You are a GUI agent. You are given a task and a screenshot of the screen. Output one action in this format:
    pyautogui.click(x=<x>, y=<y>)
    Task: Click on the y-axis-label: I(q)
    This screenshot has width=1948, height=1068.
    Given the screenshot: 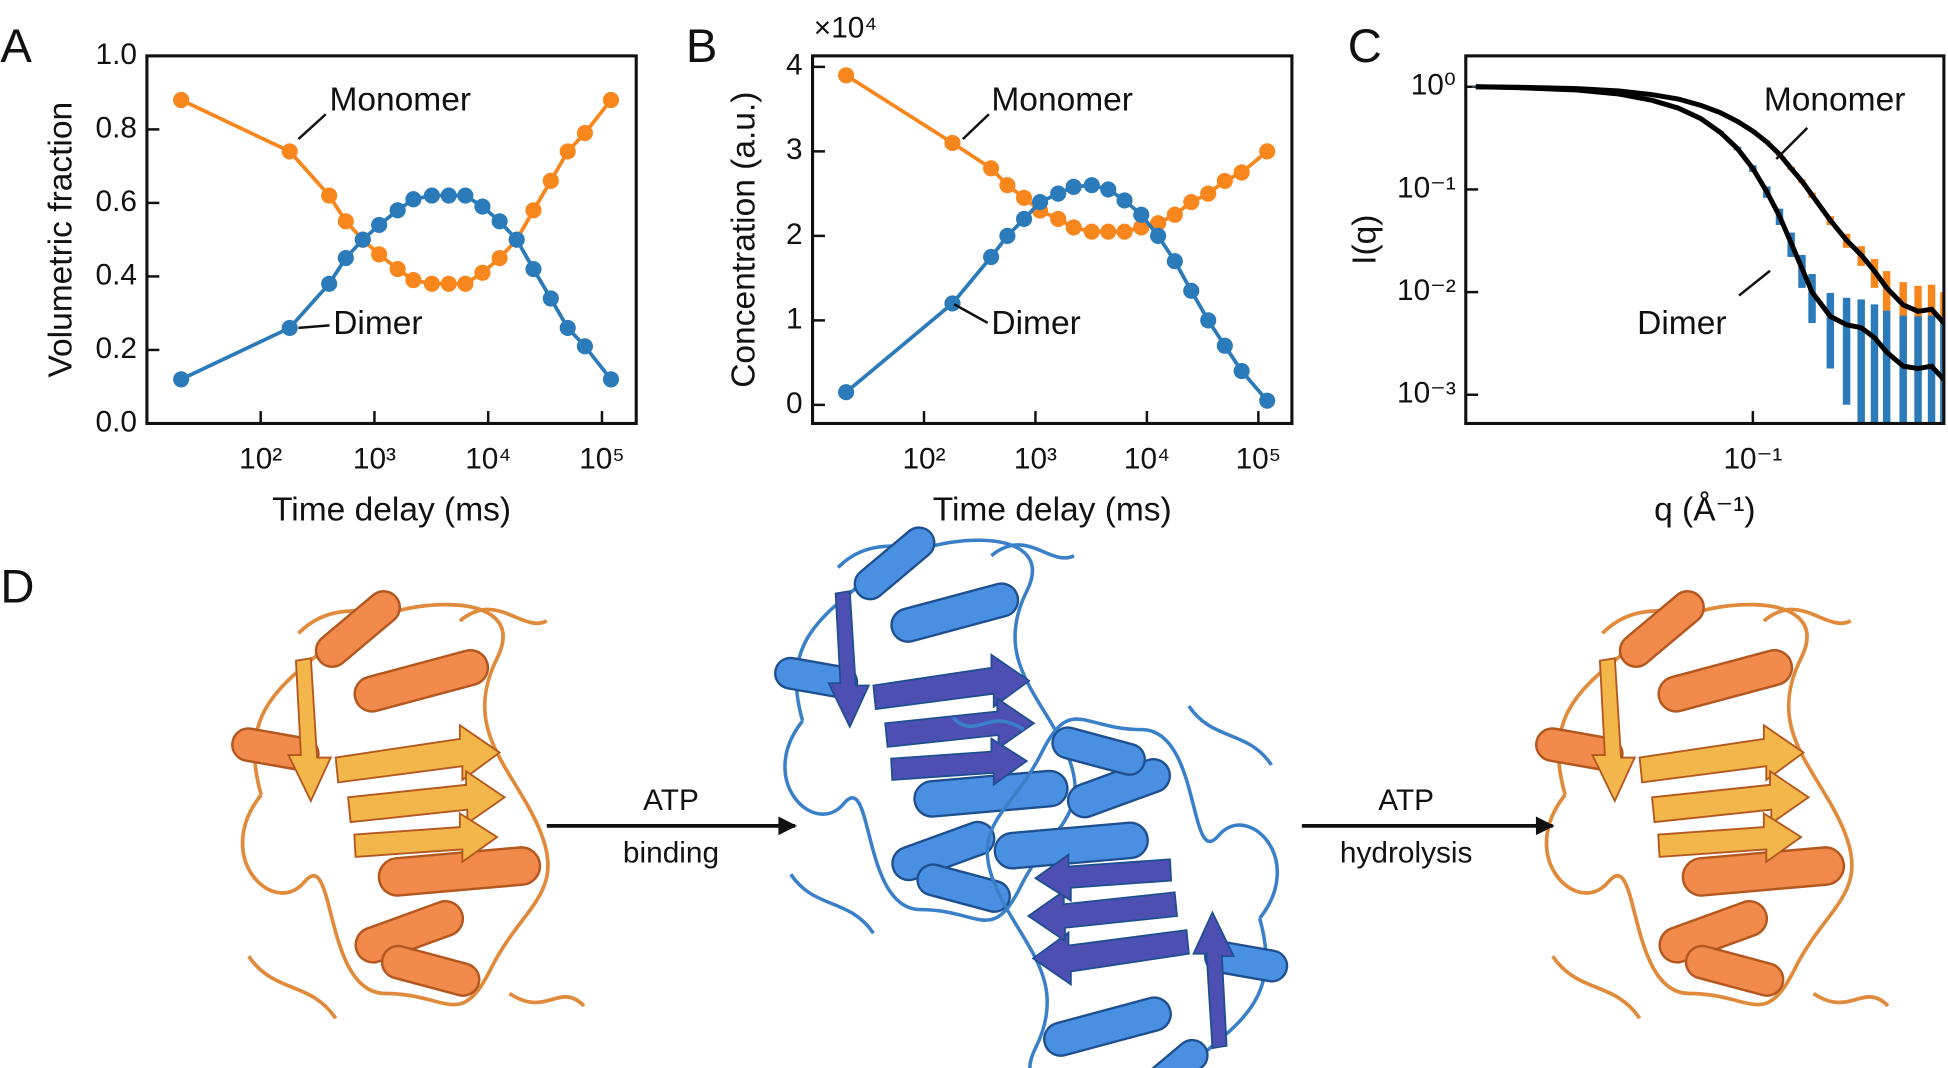 What is the action you would take?
    pyautogui.click(x=1364, y=240)
    